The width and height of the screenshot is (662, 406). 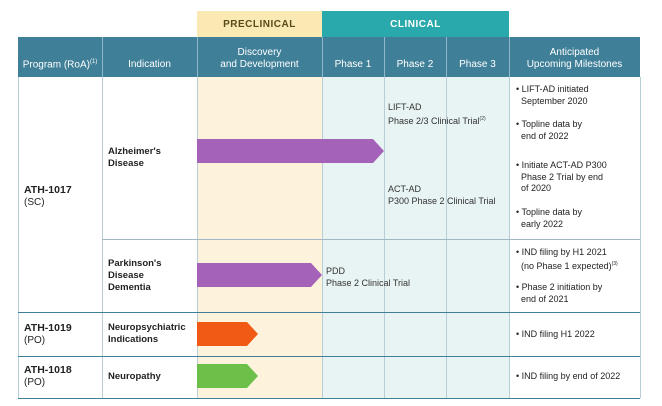 I want to click on header-phase3: Phase 3, so click(x=477, y=64).